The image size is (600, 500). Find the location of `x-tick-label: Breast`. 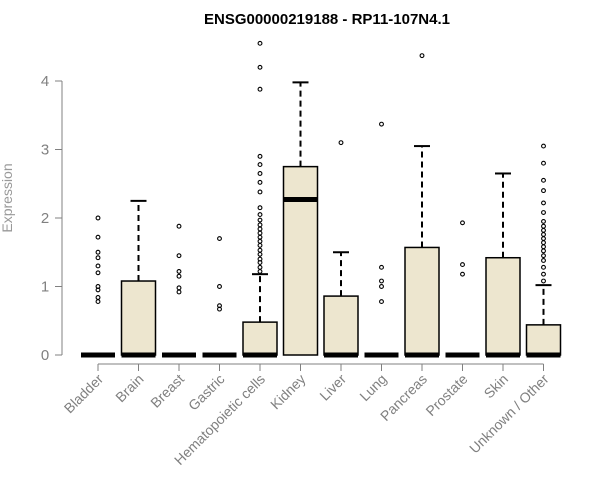

x-tick-label: Breast is located at coordinates (167, 391).